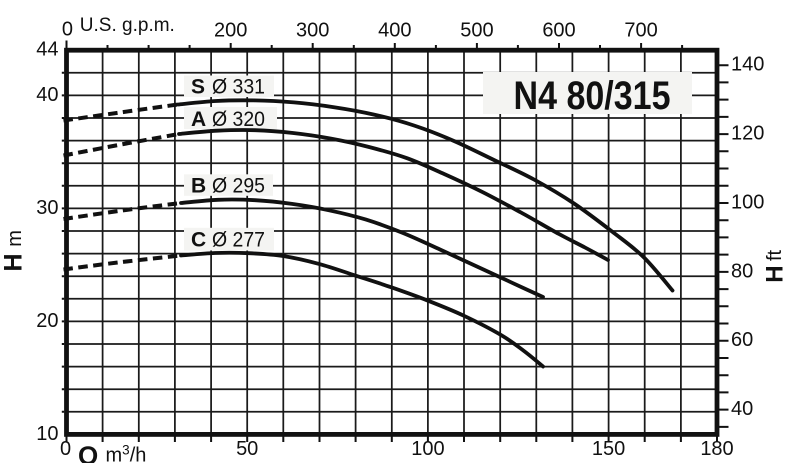  Describe the element at coordinates (198, 240) in the screenshot. I see `svg-text: C` at that location.